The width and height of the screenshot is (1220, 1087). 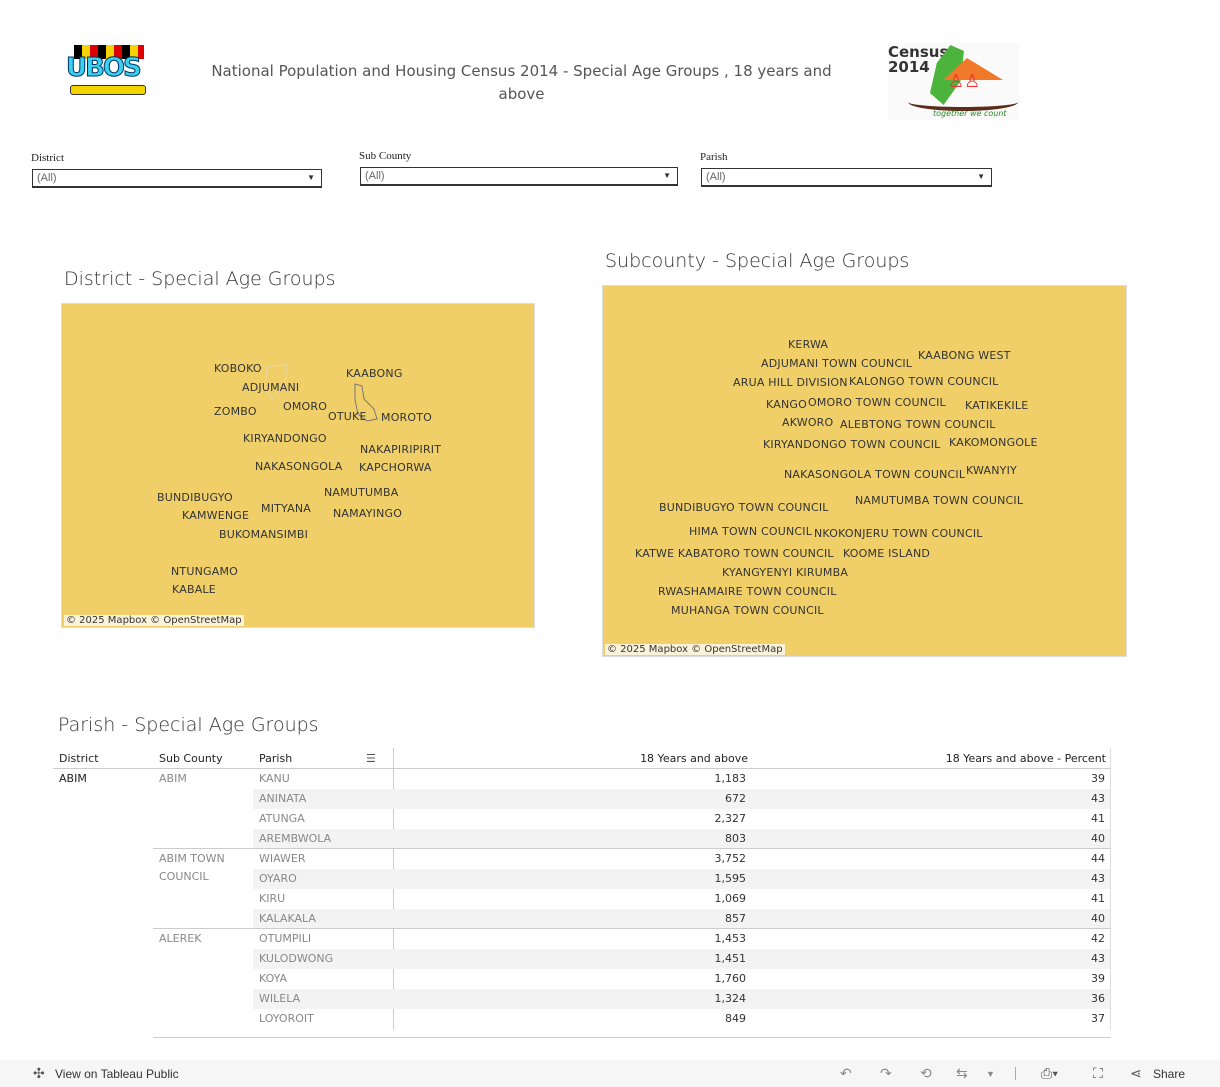 What do you see at coordinates (681, 919) in the screenshot?
I see `table-row: KALAKALA 857 40` at bounding box center [681, 919].